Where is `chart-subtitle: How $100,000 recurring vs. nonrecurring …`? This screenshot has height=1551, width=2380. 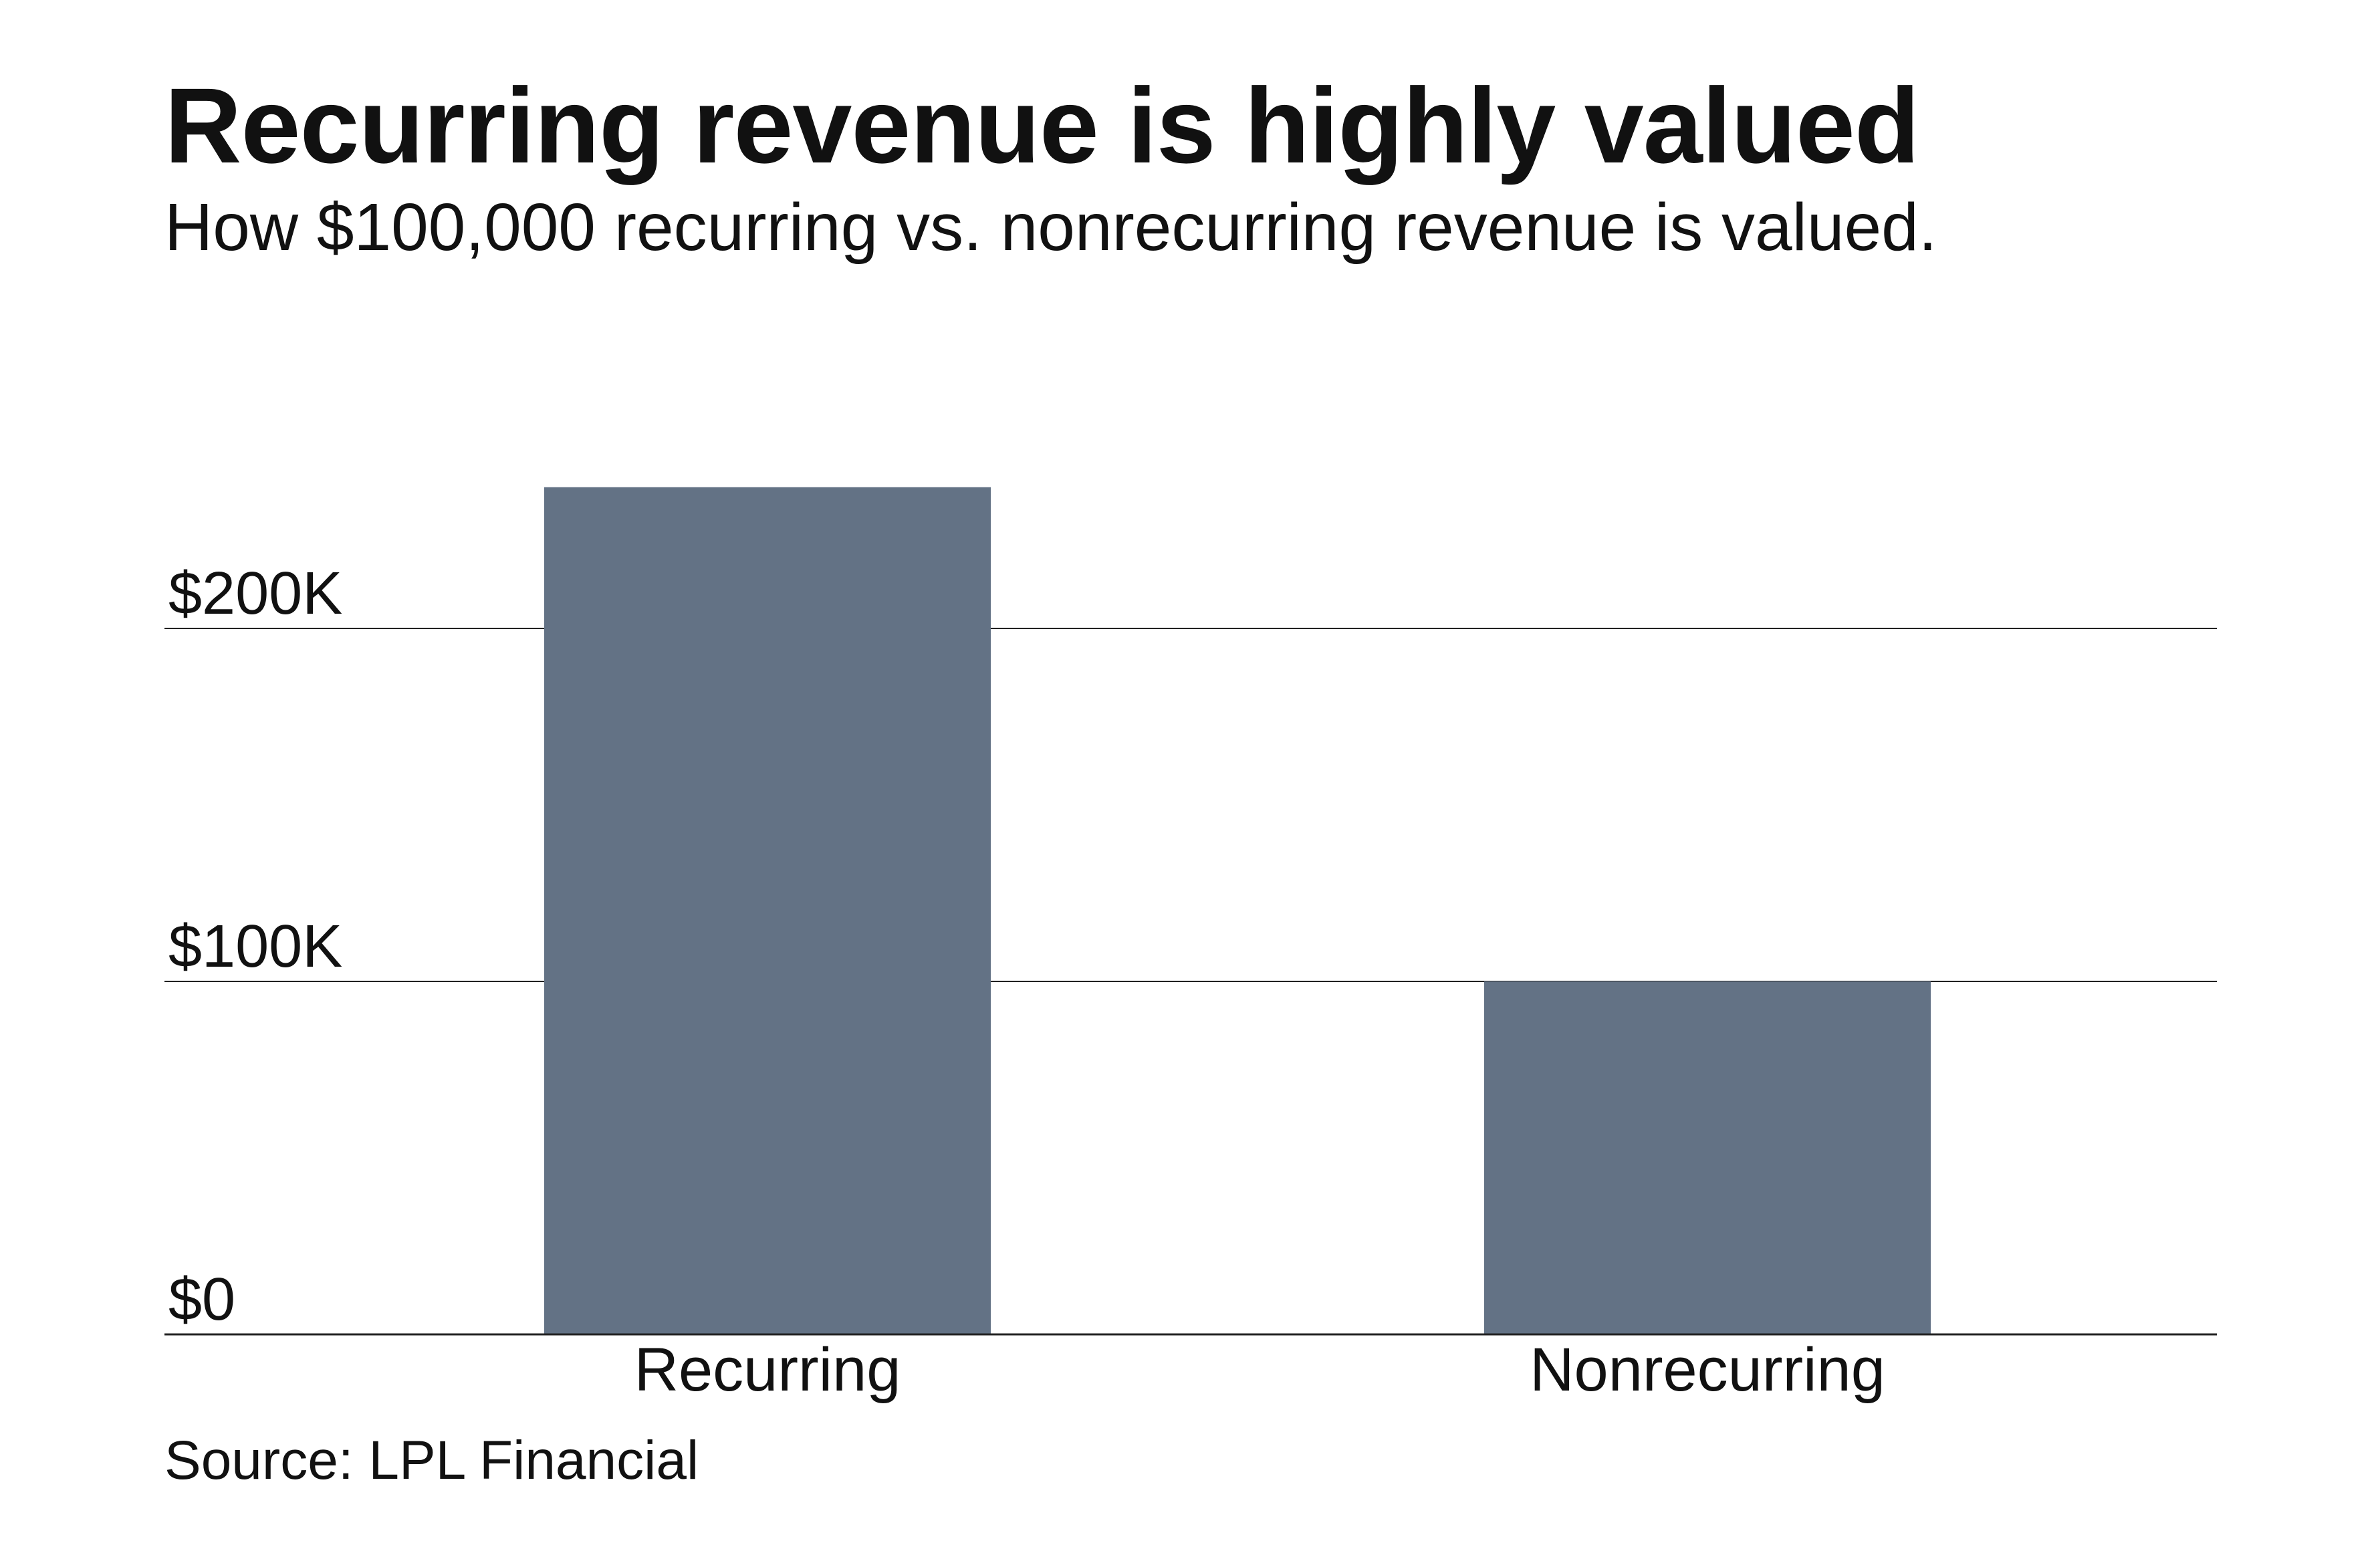 chart-subtitle: How $100,000 recurring vs. nonrecurring … is located at coordinates (1050, 227).